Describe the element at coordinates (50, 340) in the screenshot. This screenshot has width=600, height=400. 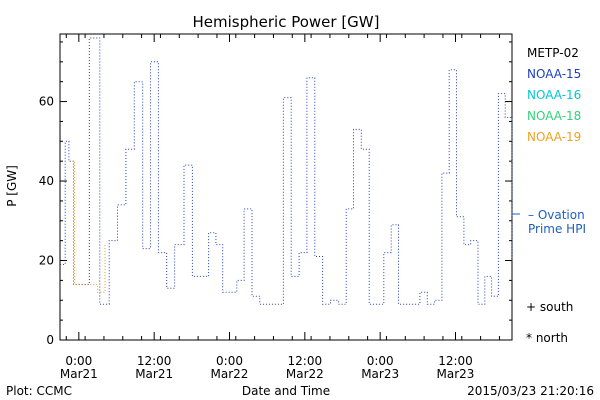
I see `y-tick-label: 0` at that location.